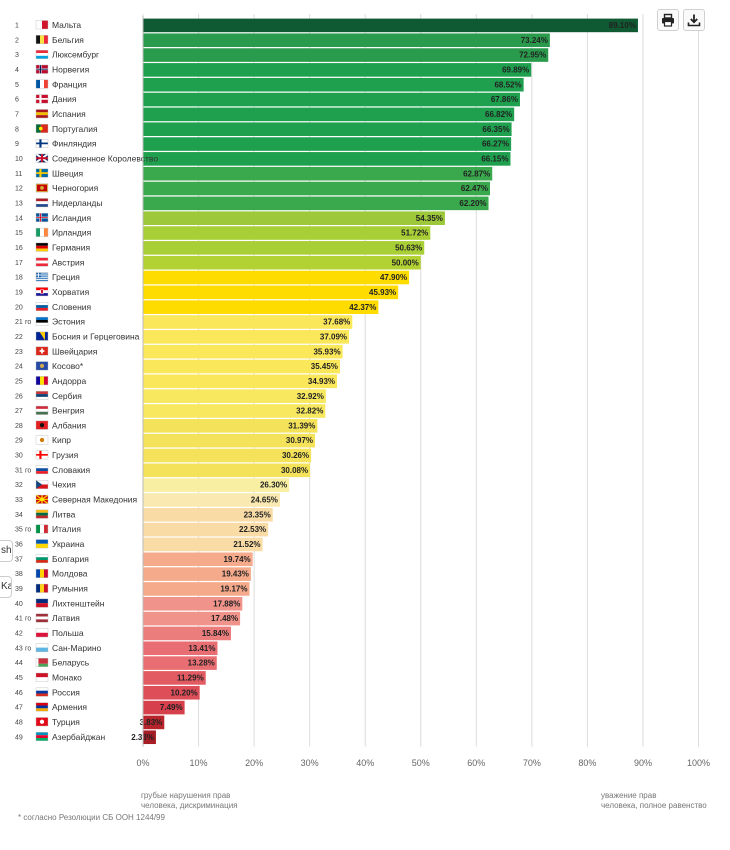  I want to click on flag-md-icon, so click(42, 573).